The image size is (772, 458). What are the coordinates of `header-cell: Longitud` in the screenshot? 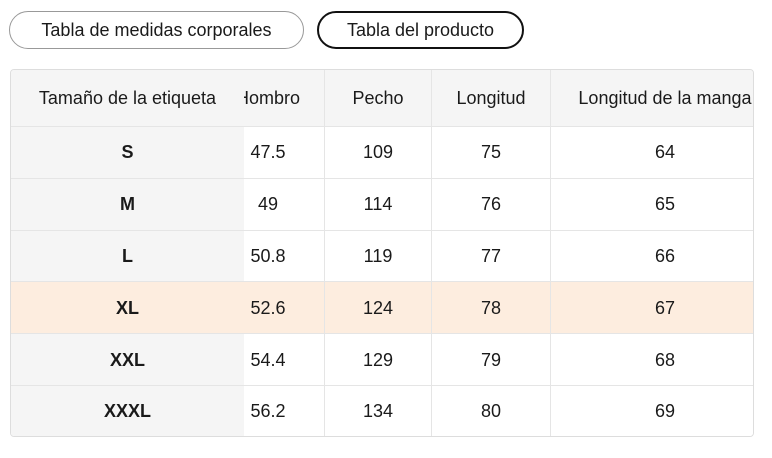 It's located at (491, 98).